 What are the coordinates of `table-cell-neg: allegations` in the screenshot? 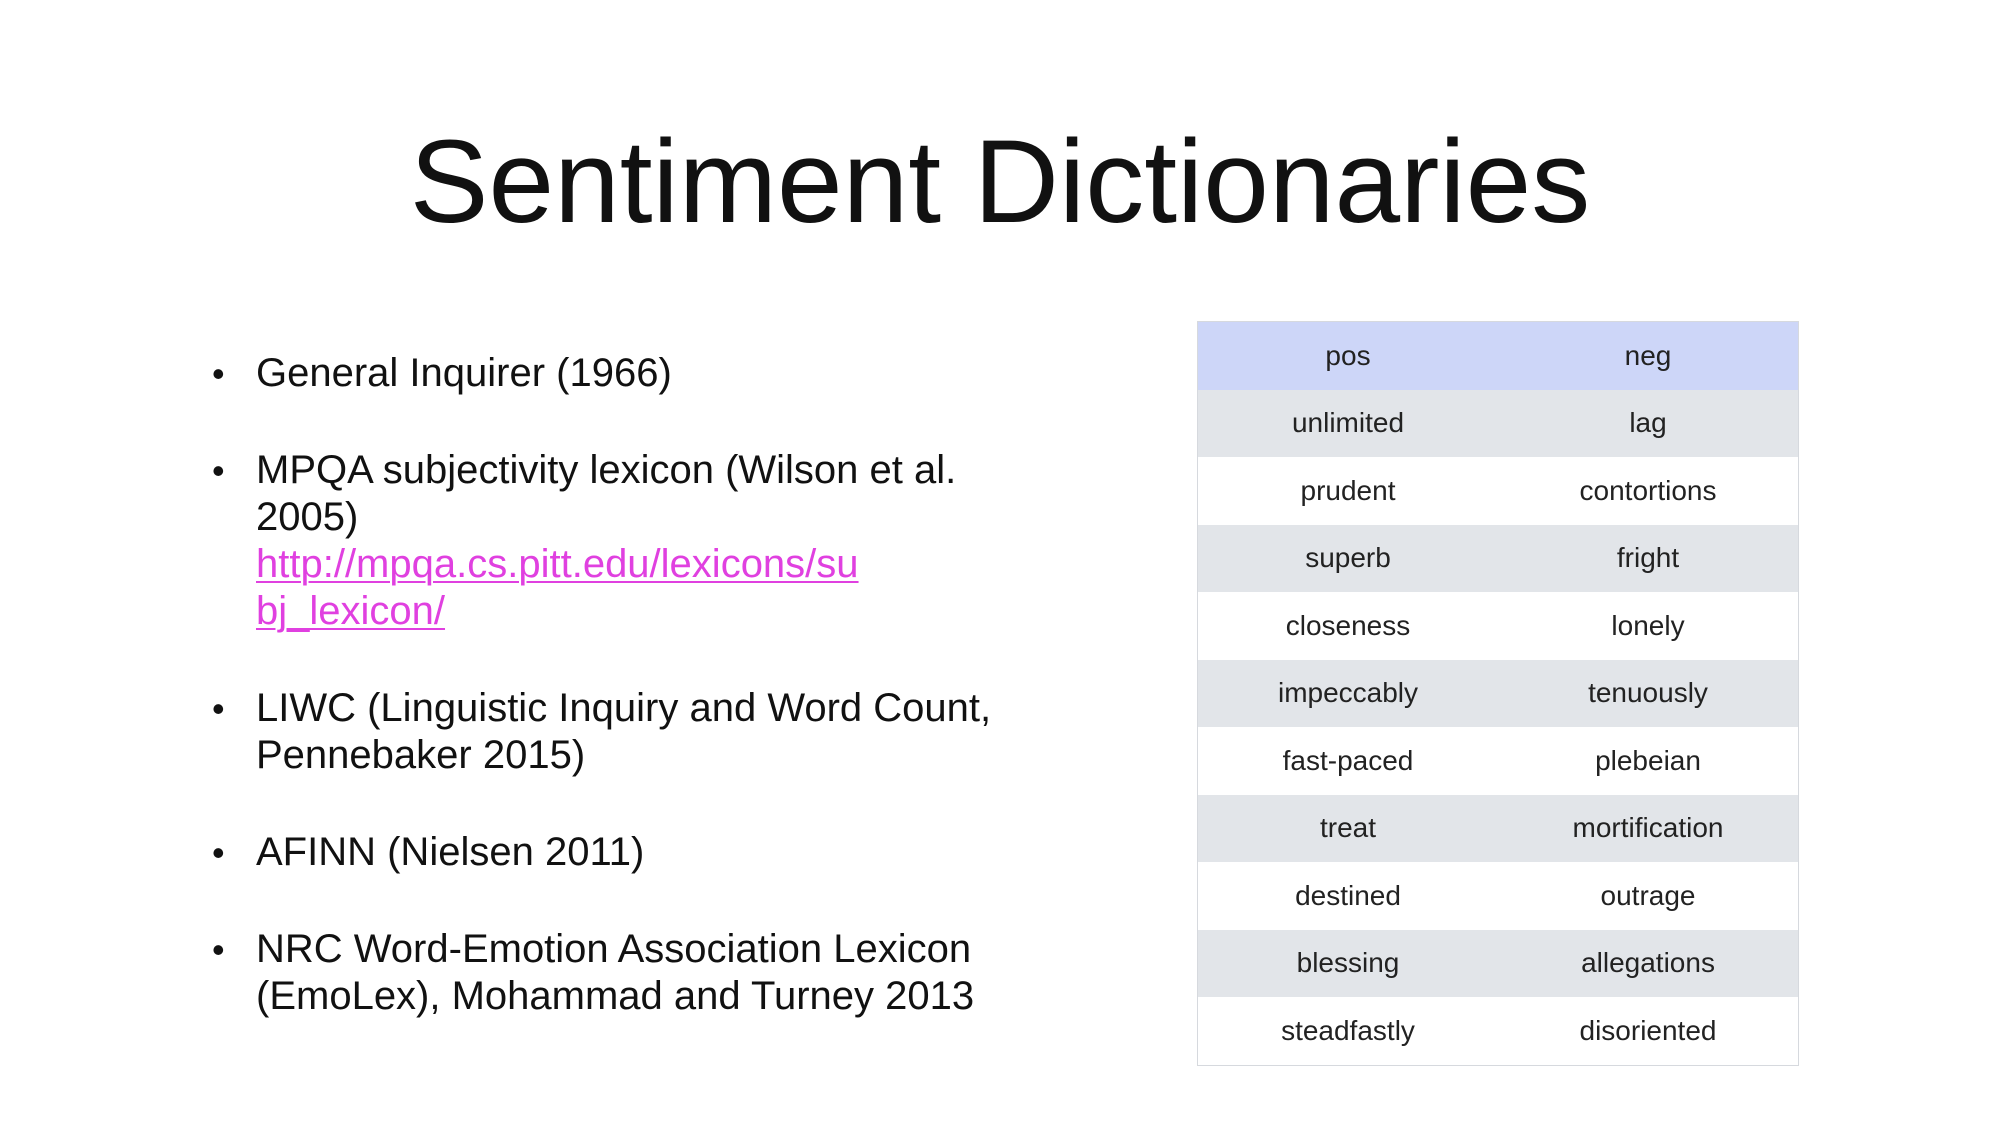 It's located at (1648, 963).